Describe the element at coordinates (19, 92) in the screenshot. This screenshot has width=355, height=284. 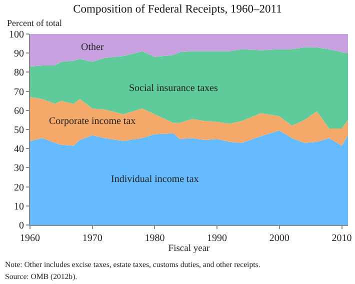
I see `y-tick-label: 70` at that location.